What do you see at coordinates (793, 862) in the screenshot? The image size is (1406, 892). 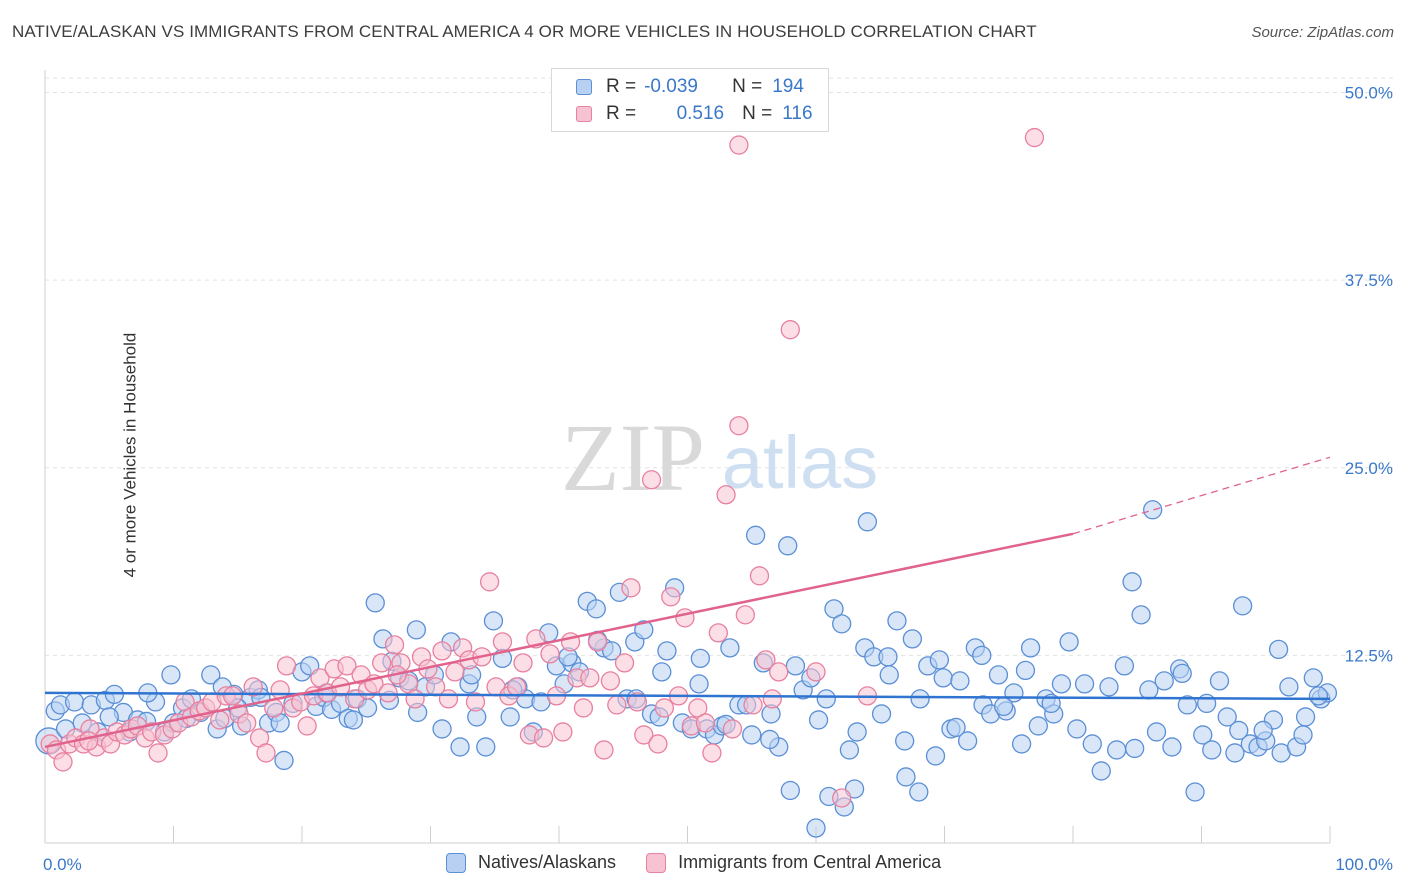 I see `bottom-legend-immigrants: Immigrants from Central America` at bounding box center [793, 862].